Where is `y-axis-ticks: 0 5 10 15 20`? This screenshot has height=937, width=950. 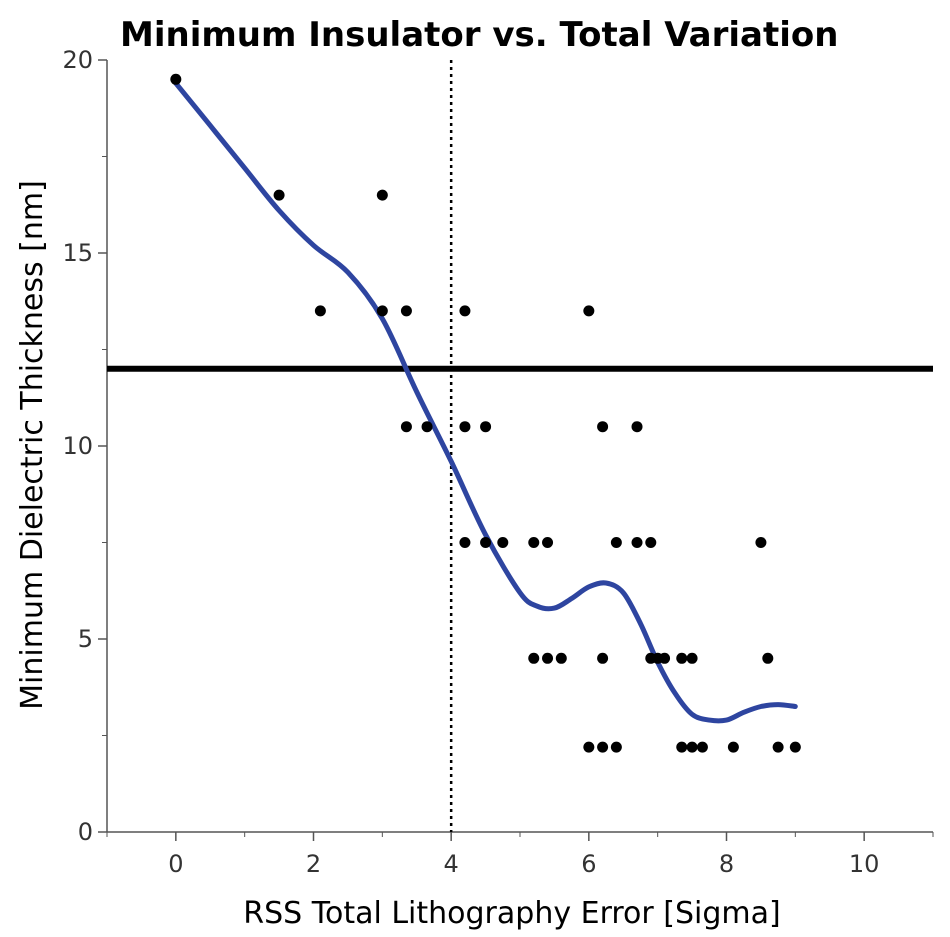 y-axis-ticks: 0 5 10 15 20 is located at coordinates (84, 446).